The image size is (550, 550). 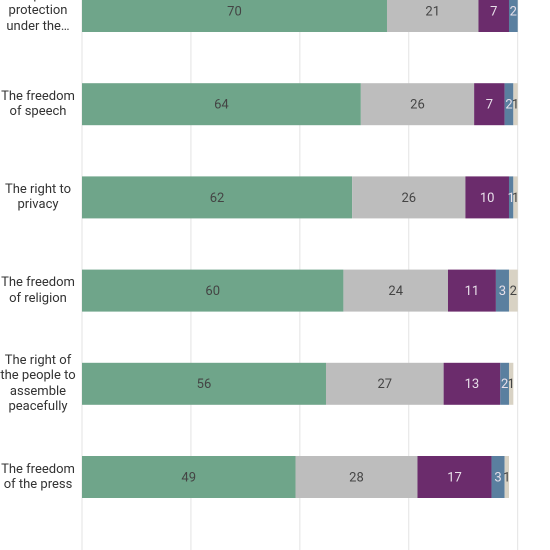 What do you see at coordinates (38, 290) in the screenshot?
I see `category-label: The freedom of religion` at bounding box center [38, 290].